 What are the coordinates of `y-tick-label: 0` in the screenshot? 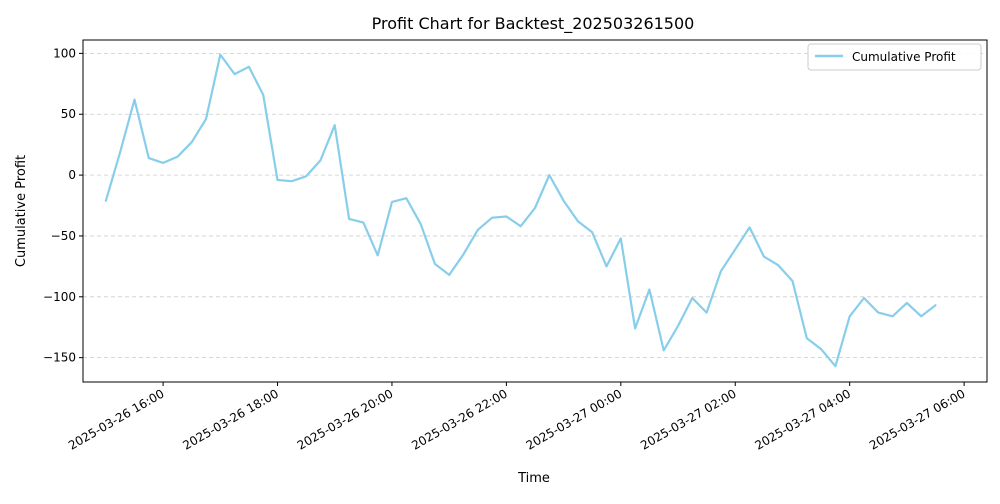 It's located at (72, 175).